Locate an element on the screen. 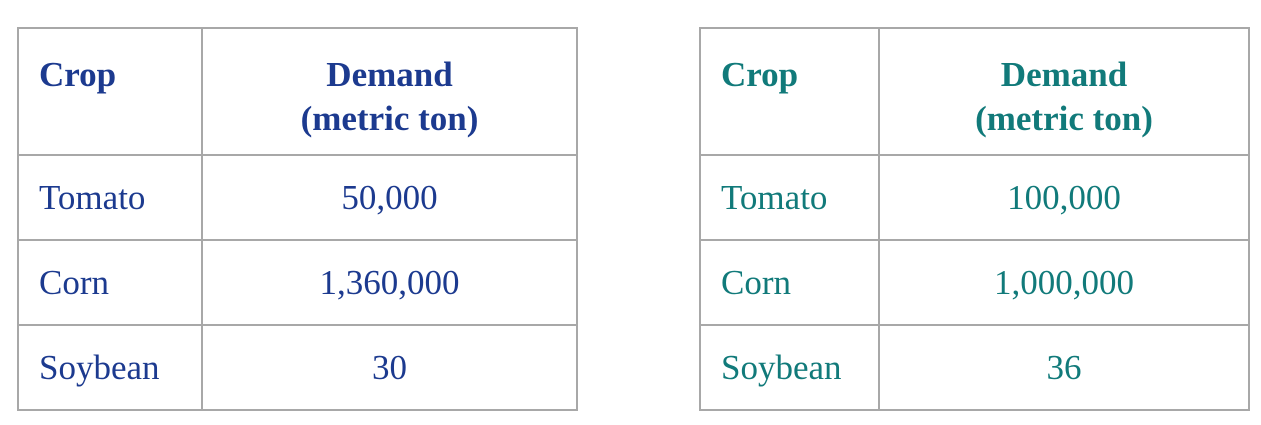 Image resolution: width=1261 pixels, height=425 pixels. demand-cell: 36 is located at coordinates (1064, 367).